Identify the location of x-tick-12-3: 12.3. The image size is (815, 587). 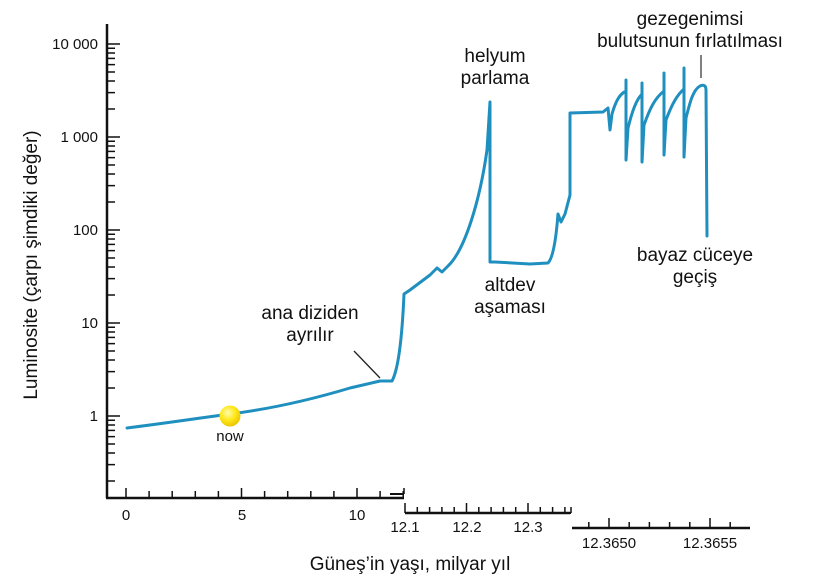
(528, 527).